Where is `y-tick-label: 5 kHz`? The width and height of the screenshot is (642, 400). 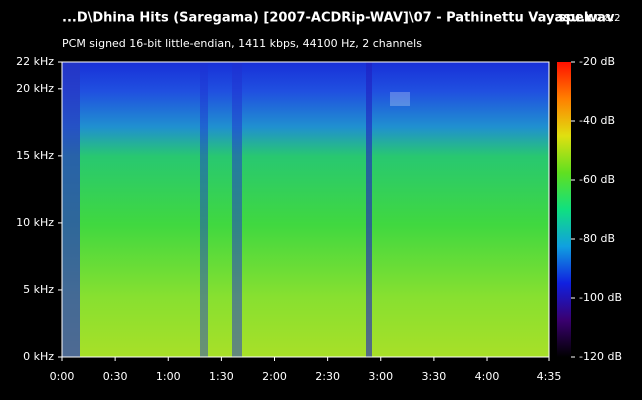
y-tick-label: 5 kHz is located at coordinates (38, 289).